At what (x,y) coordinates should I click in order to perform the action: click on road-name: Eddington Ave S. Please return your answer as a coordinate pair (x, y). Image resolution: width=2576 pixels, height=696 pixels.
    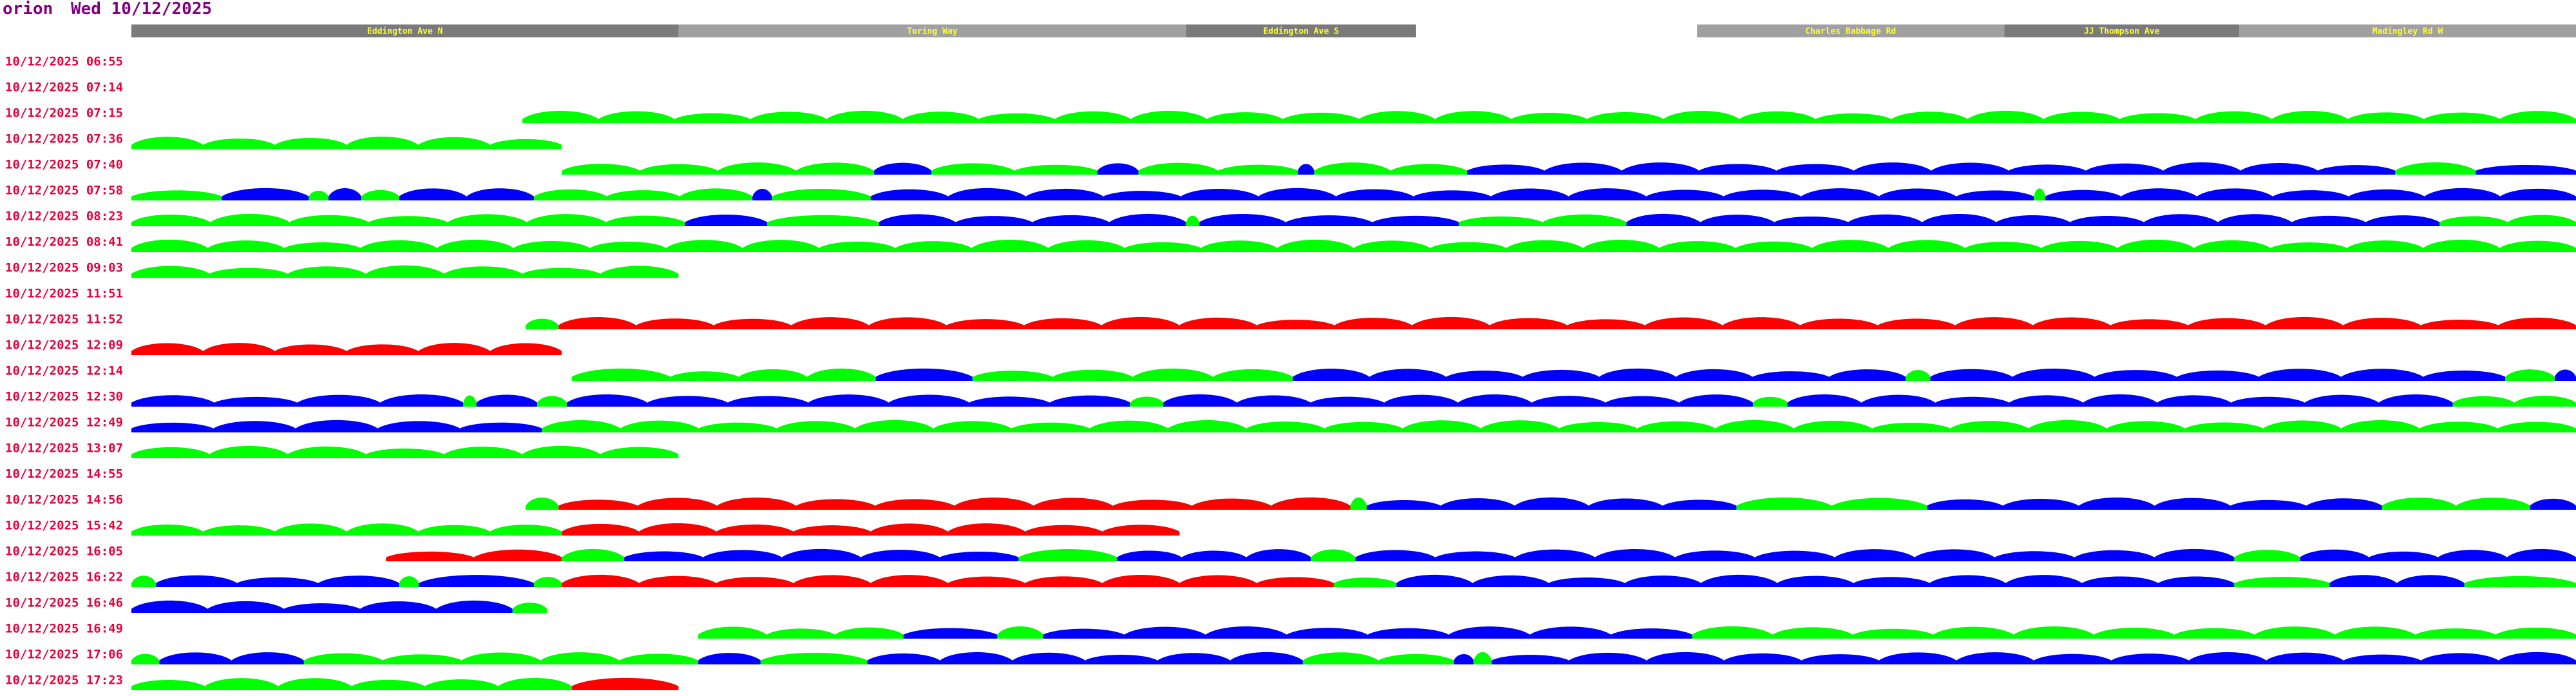
    Looking at the image, I should click on (1302, 32).